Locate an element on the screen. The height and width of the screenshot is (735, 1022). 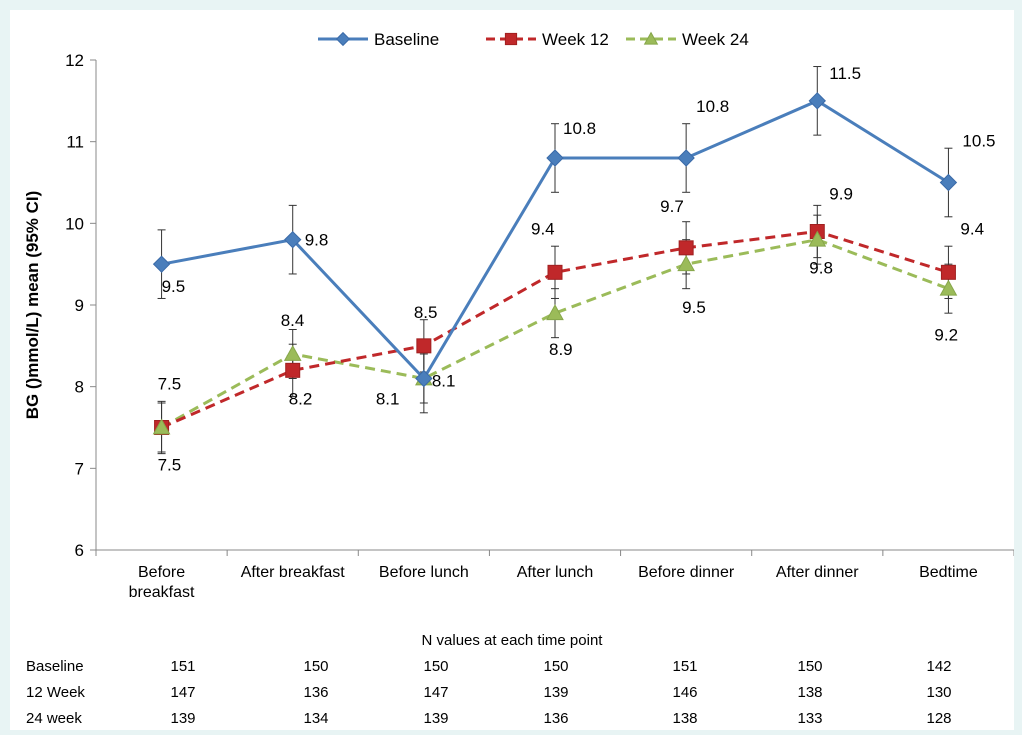
data-label: 8.5 is located at coordinates (426, 312).